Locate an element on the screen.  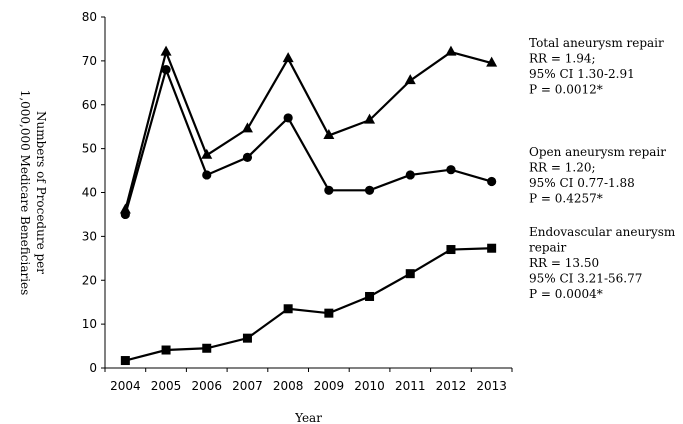
y-tick-label: 30 is located at coordinates (89, 236).